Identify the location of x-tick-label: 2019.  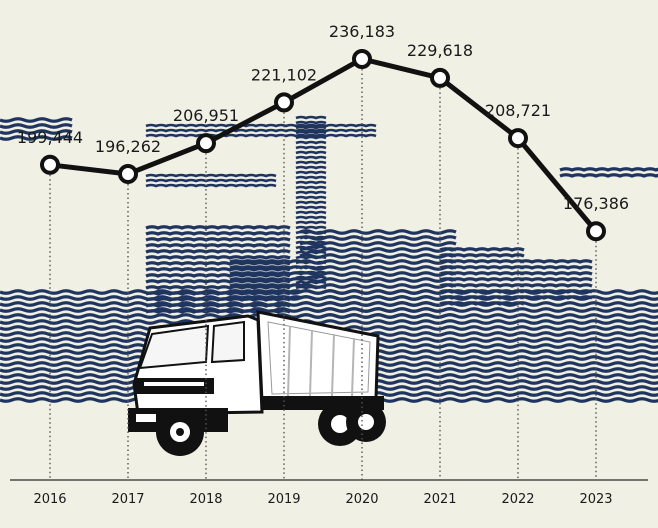
(283, 499).